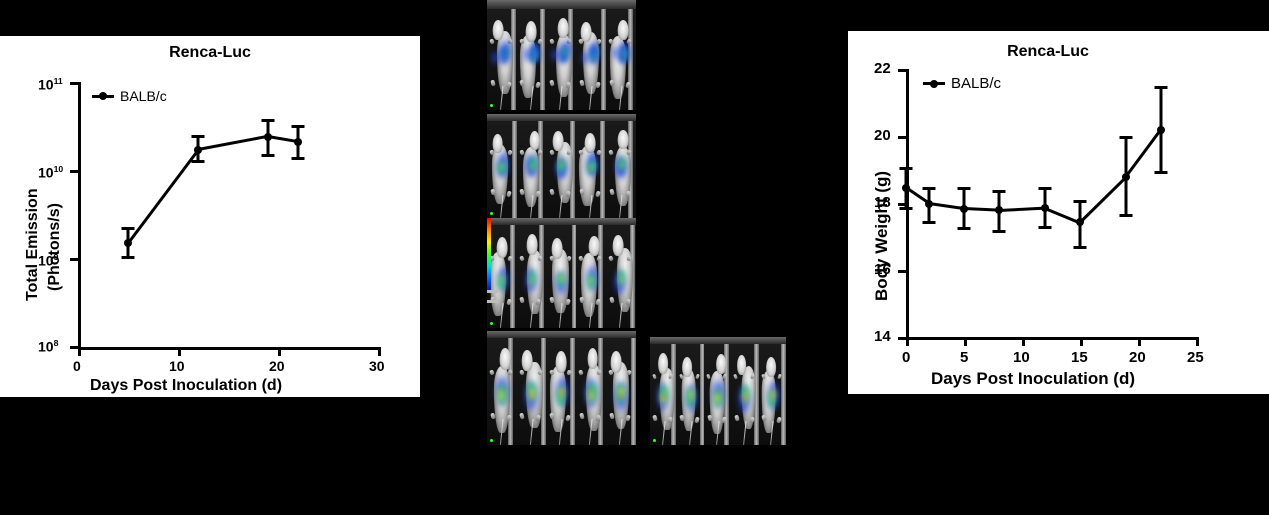 The image size is (1269, 515). Describe the element at coordinates (491, 440) in the screenshot. I see `status-indicator-dot` at that location.